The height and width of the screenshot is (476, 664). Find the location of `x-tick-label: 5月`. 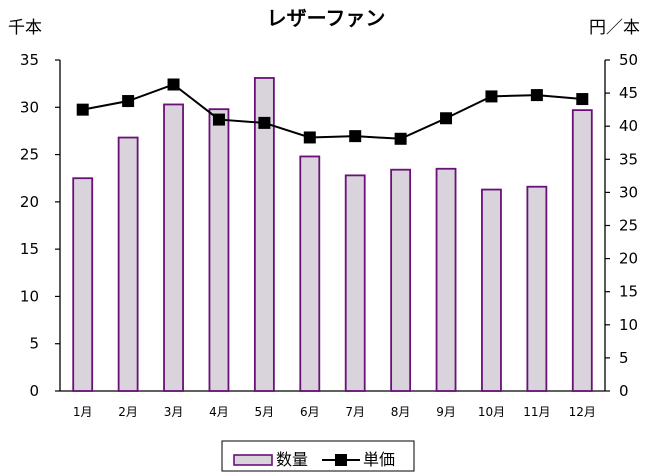

x-tick-label: 5月 is located at coordinates (265, 412).